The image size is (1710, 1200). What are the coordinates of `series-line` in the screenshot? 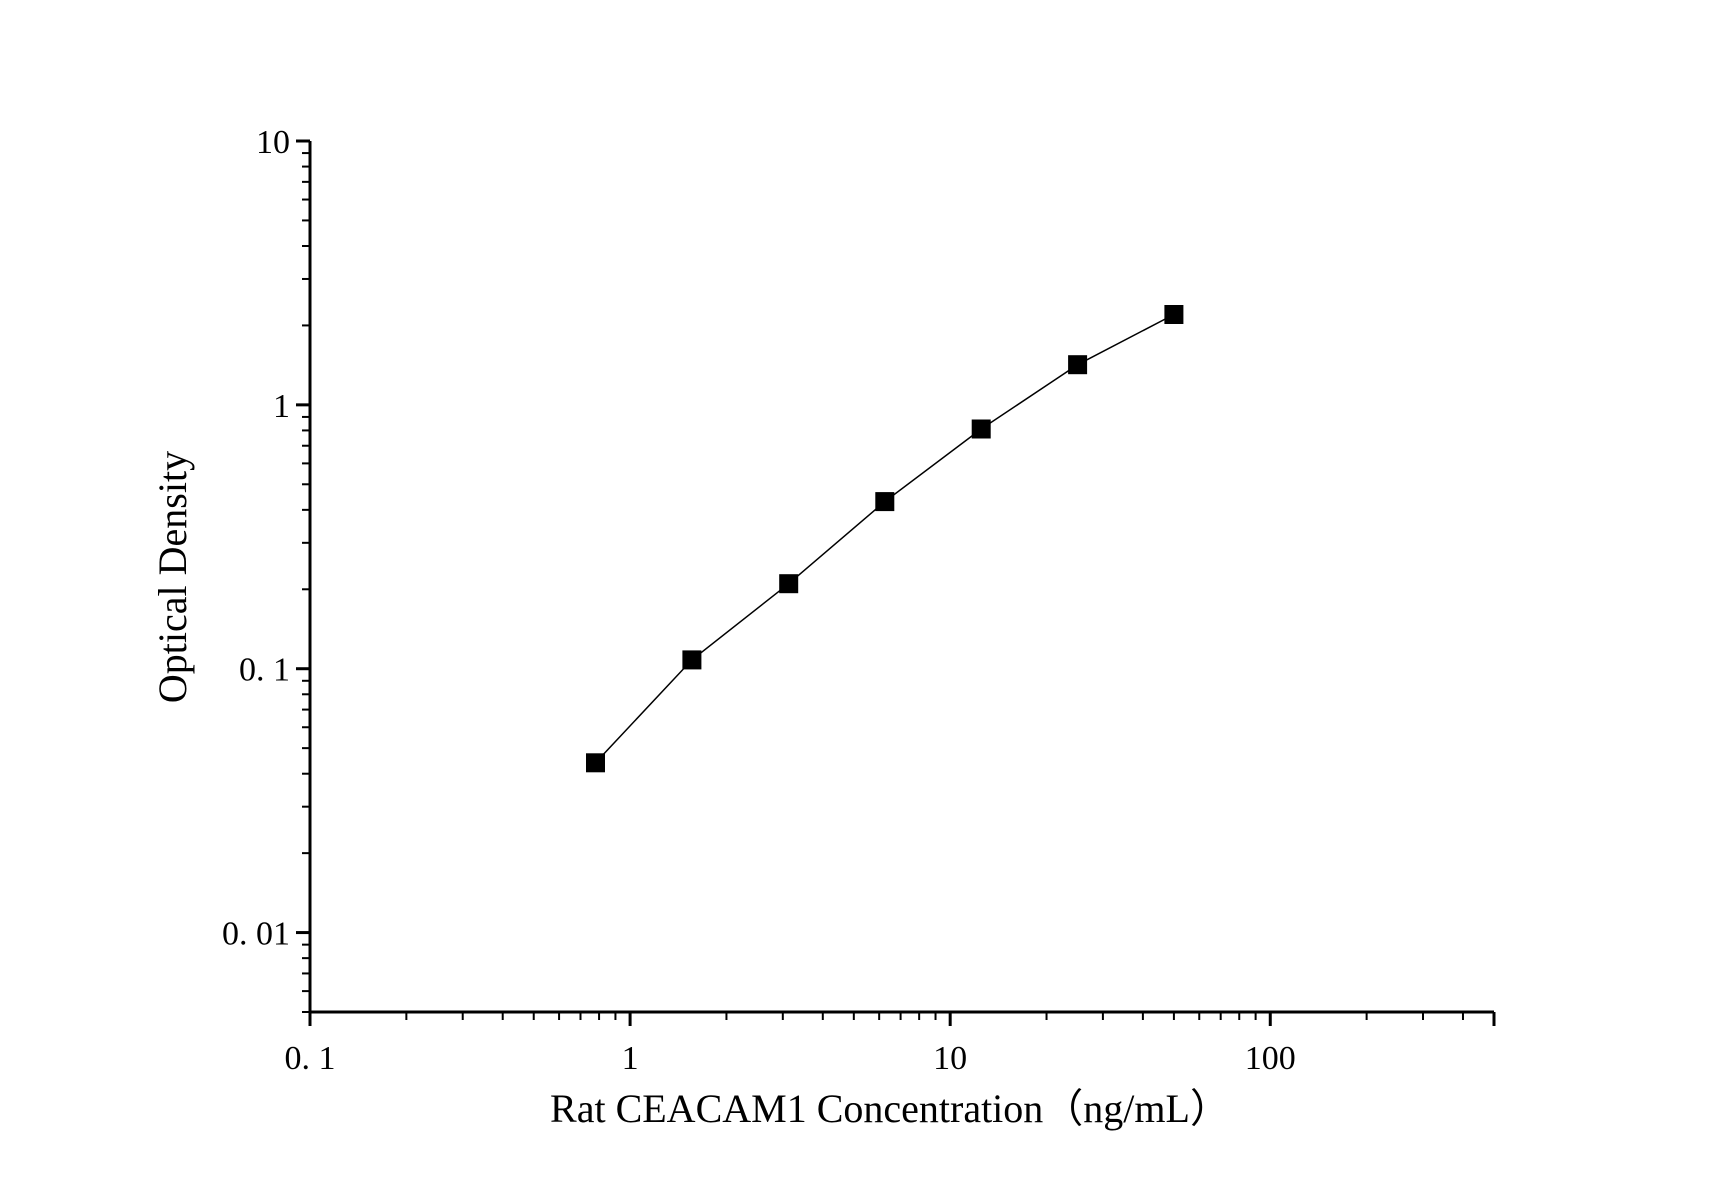 It's located at (884, 538).